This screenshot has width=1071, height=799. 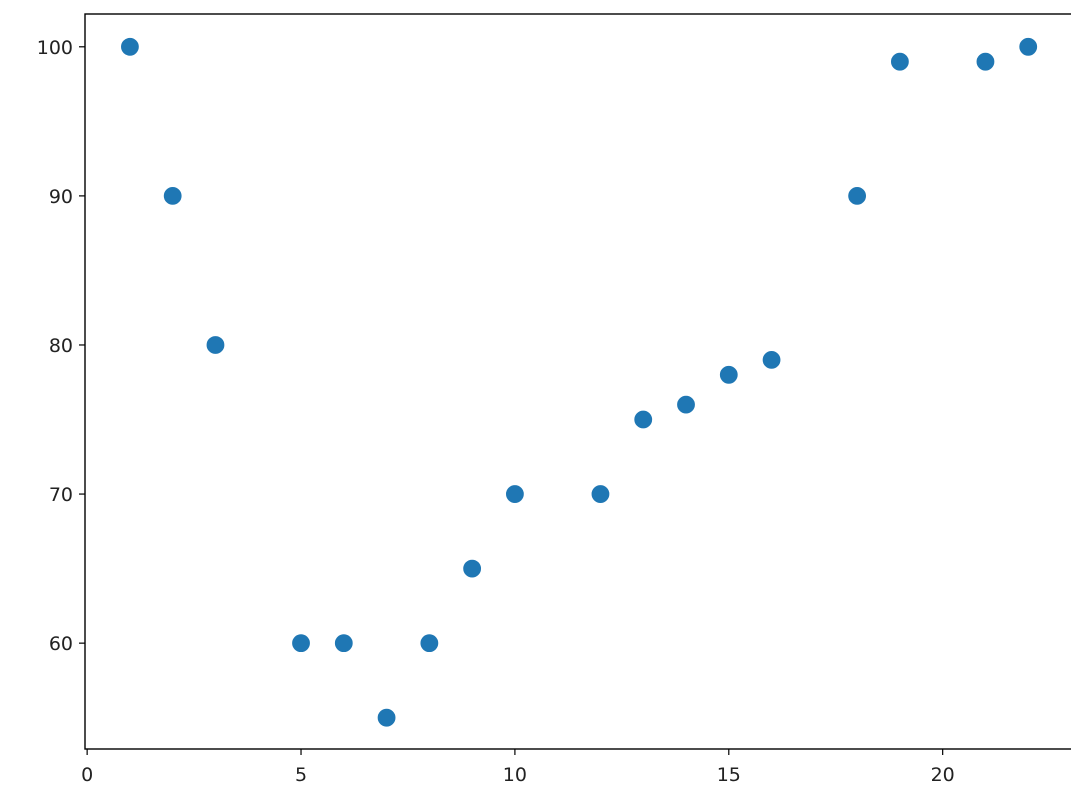 I want to click on y-tick-label: 100, so click(x=55, y=48).